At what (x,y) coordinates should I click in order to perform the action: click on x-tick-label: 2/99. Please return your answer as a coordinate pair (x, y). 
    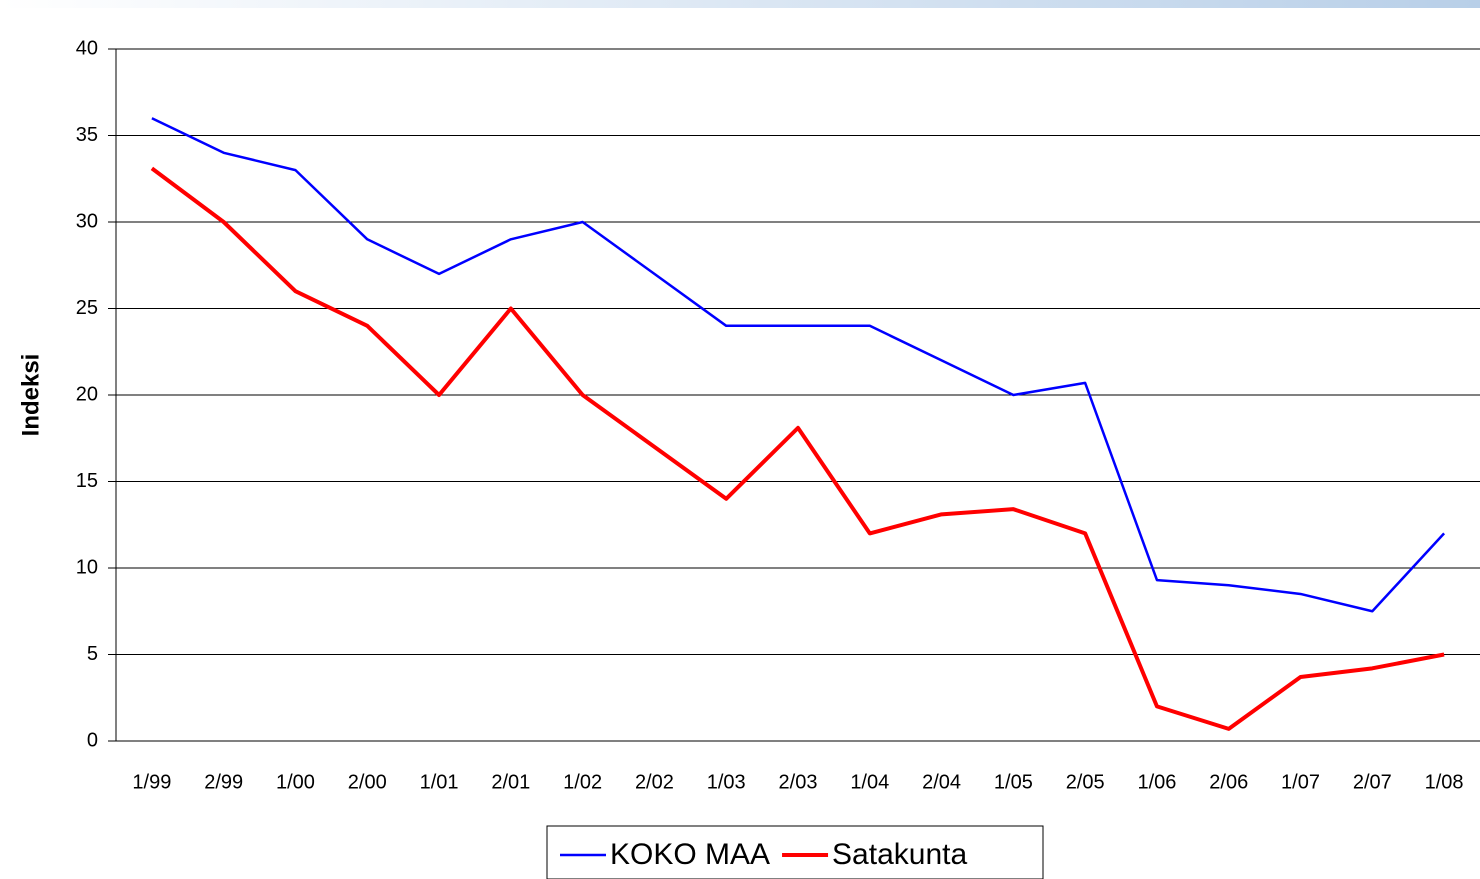
    Looking at the image, I should click on (223, 782).